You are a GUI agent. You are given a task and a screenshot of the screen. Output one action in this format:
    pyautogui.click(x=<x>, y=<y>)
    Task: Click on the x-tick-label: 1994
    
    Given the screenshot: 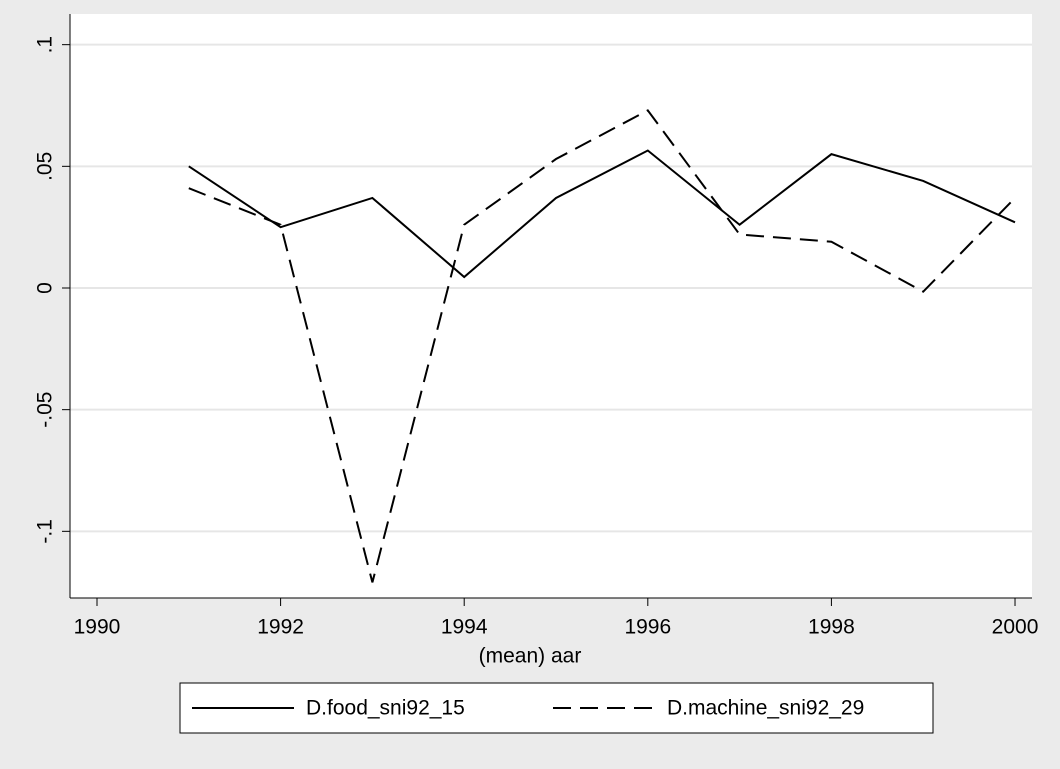 What is the action you would take?
    pyautogui.click(x=464, y=627)
    